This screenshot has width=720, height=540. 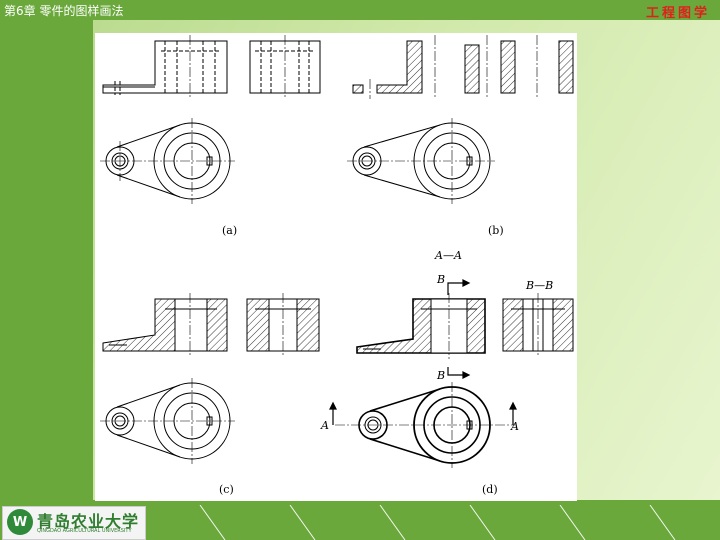 What do you see at coordinates (538, 325) in the screenshot?
I see `view-d-side` at bounding box center [538, 325].